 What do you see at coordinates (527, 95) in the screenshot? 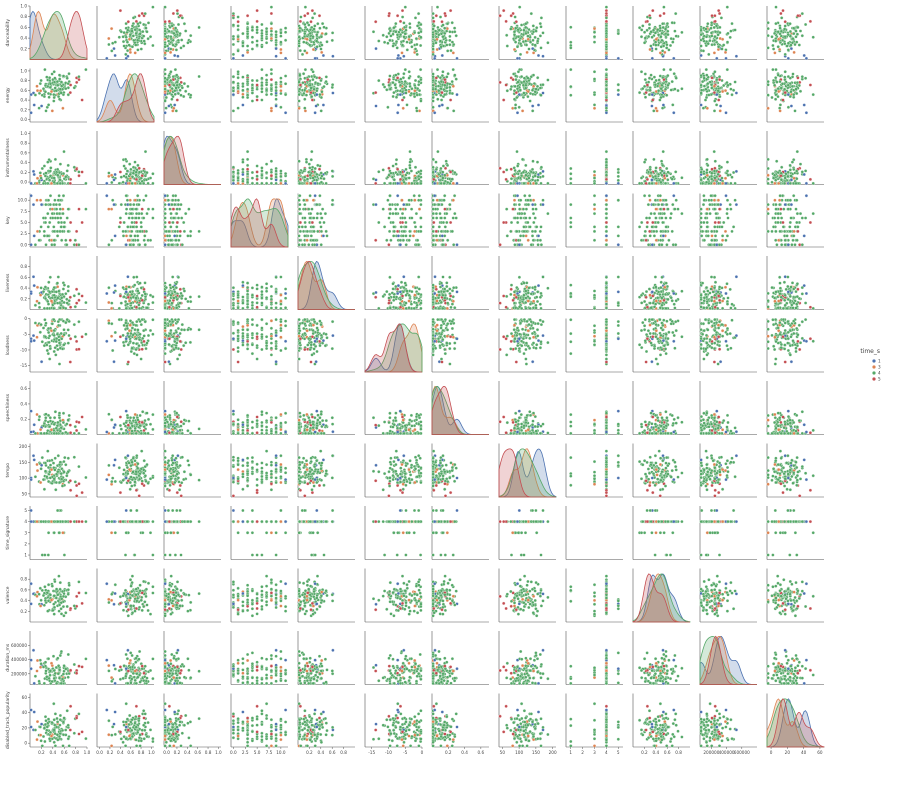
I see `cell-energy-vs-tempo` at bounding box center [527, 95].